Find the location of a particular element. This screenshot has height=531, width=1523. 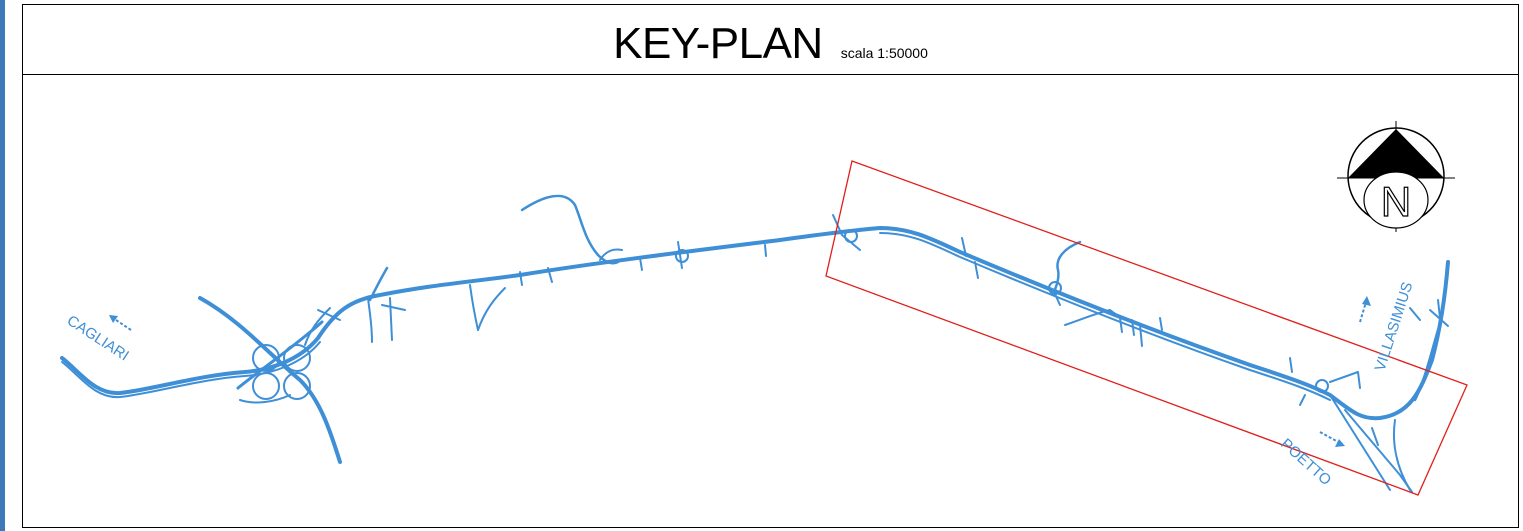

poetto-direction-arrow is located at coordinates (1332, 439).